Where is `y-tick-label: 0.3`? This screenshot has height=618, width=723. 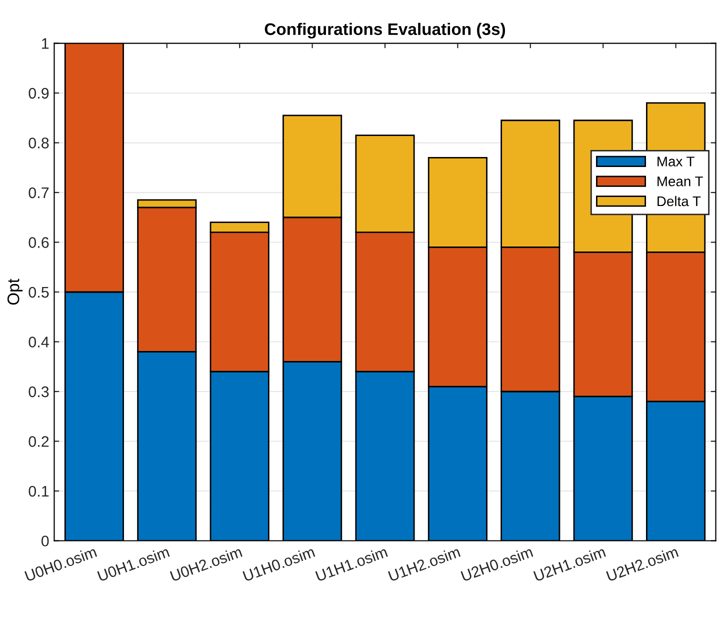 y-tick-label: 0.3 is located at coordinates (38, 392).